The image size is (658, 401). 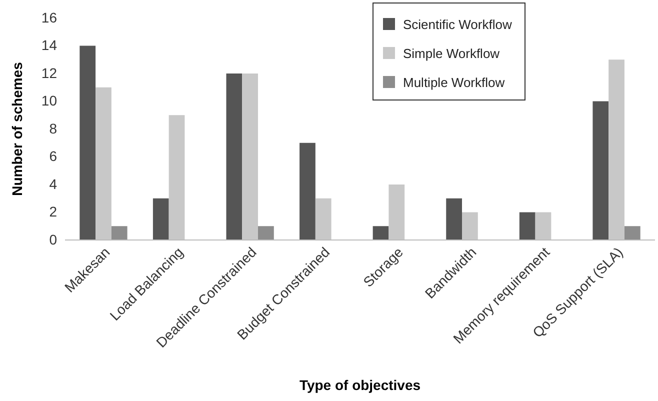 I want to click on y-axis-title: Number of schemes, so click(x=17, y=129).